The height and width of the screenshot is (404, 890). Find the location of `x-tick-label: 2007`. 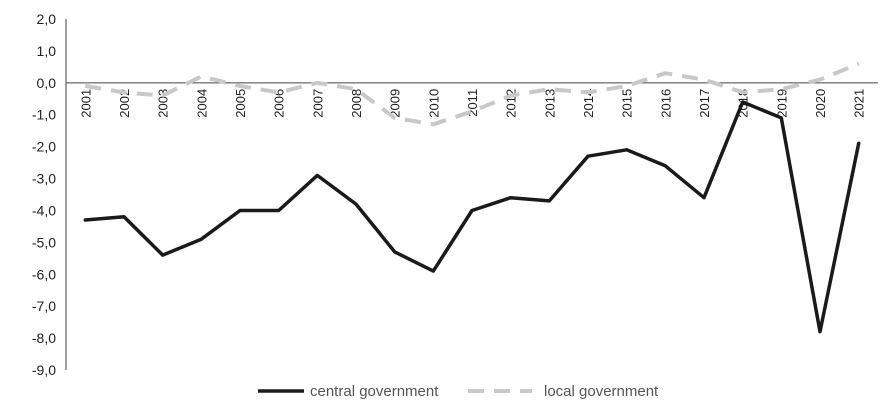

x-tick-label: 2007 is located at coordinates (317, 103).